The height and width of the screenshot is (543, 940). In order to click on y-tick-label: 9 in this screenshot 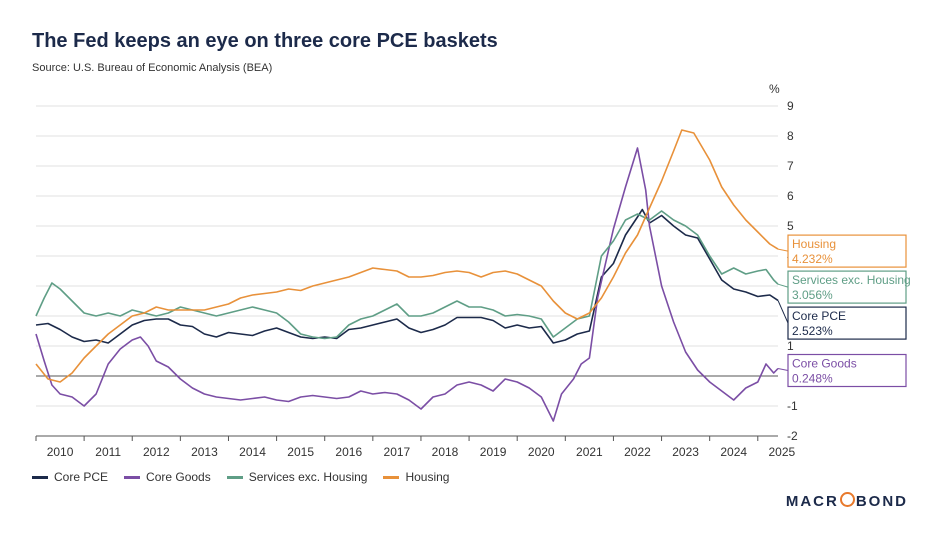, I will do `click(790, 106)`.